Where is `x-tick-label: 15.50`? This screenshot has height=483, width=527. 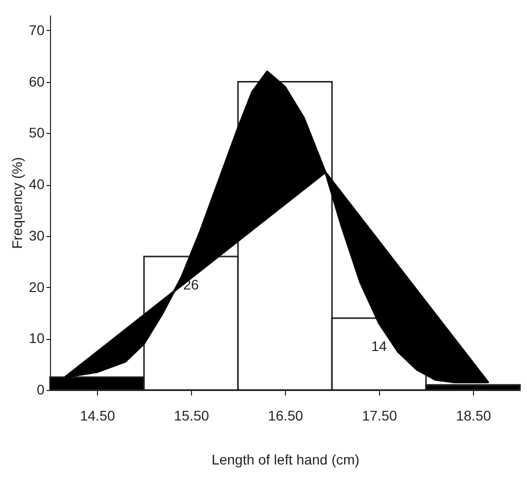
x-tick-label: 15.50 is located at coordinates (192, 416).